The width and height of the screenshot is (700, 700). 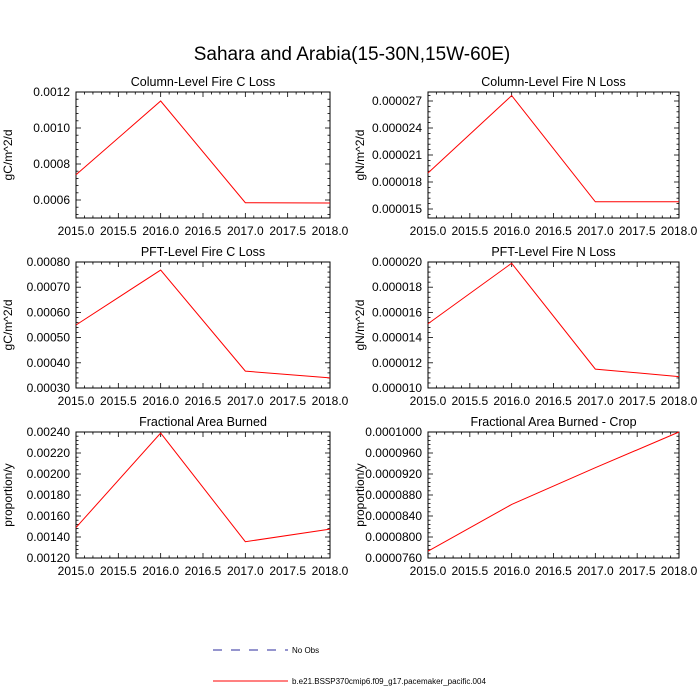 I want to click on y-tick-label: 0.00120, so click(x=49, y=558).